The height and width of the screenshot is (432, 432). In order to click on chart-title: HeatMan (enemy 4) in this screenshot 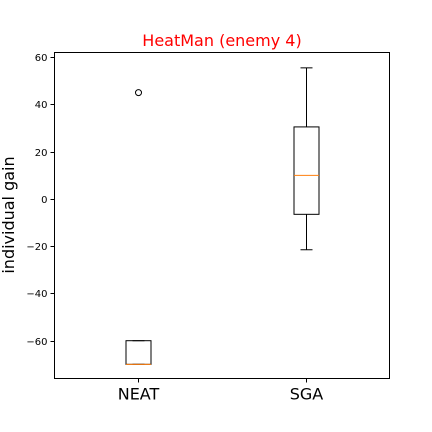, I will do `click(221, 40)`.